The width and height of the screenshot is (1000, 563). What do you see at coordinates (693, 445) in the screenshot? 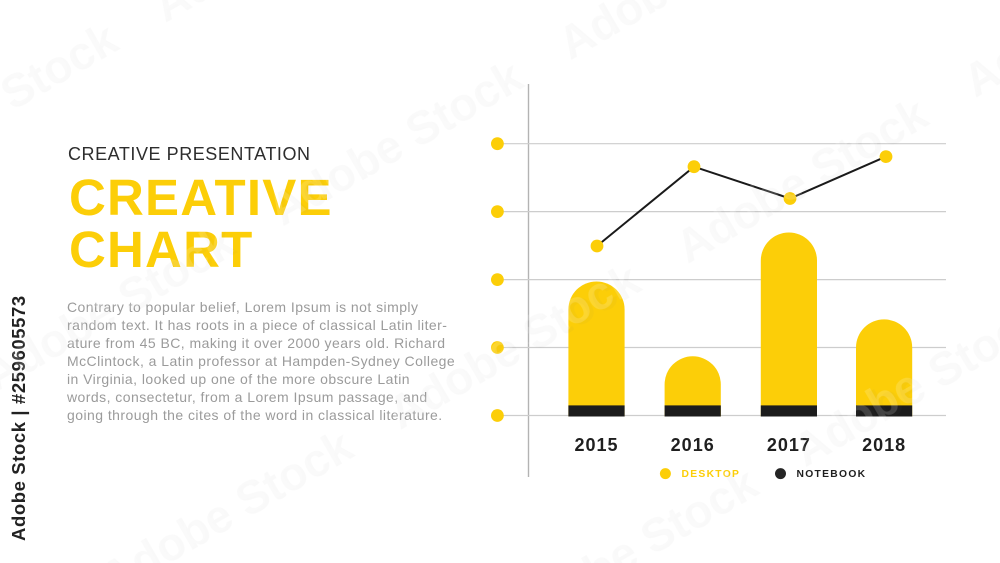
I see `svg-text: 2016` at bounding box center [693, 445].